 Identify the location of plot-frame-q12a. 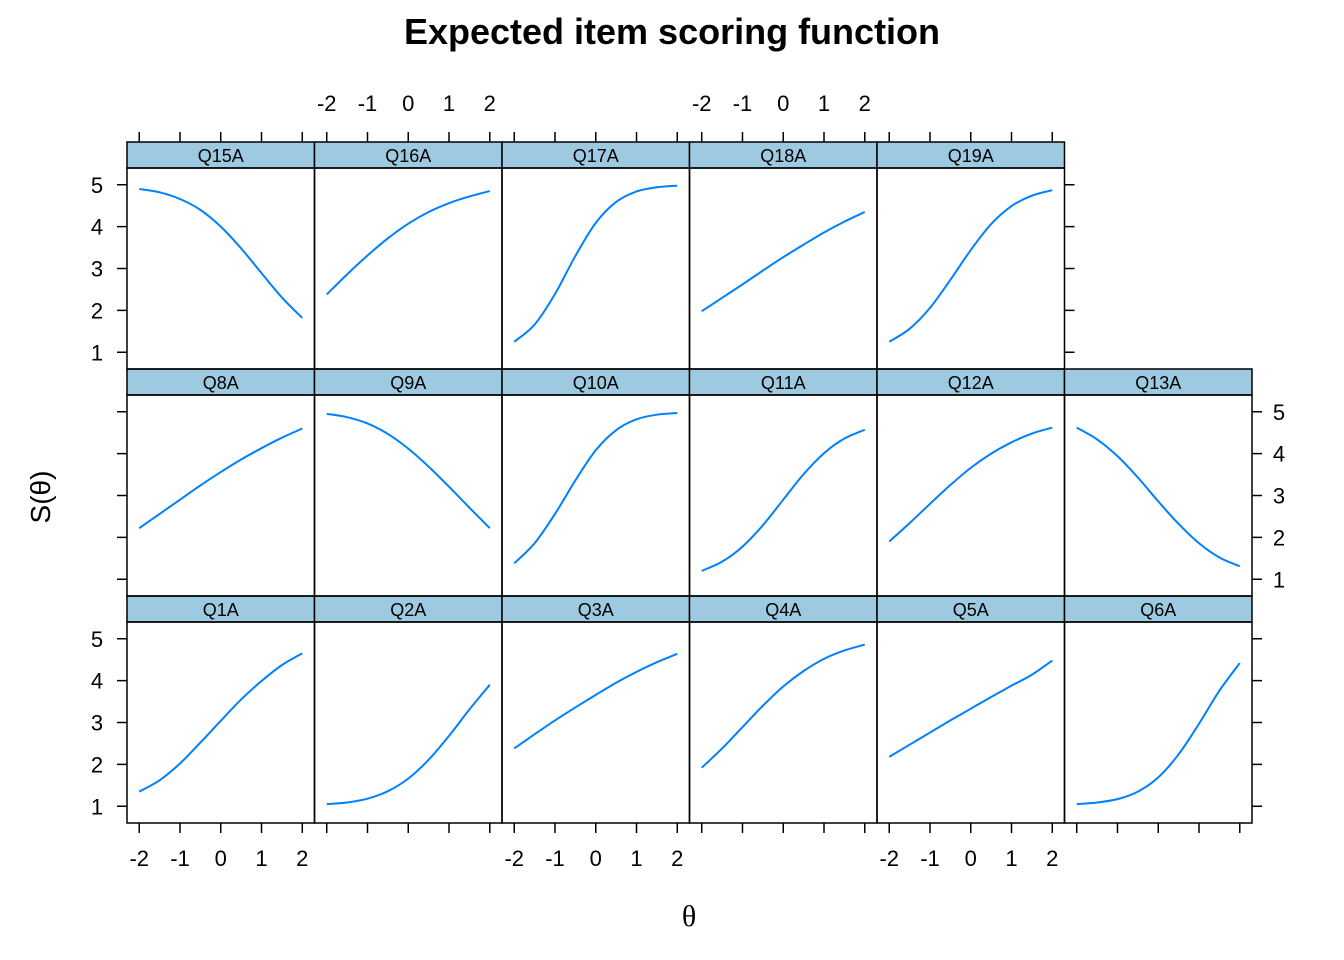
(971, 495).